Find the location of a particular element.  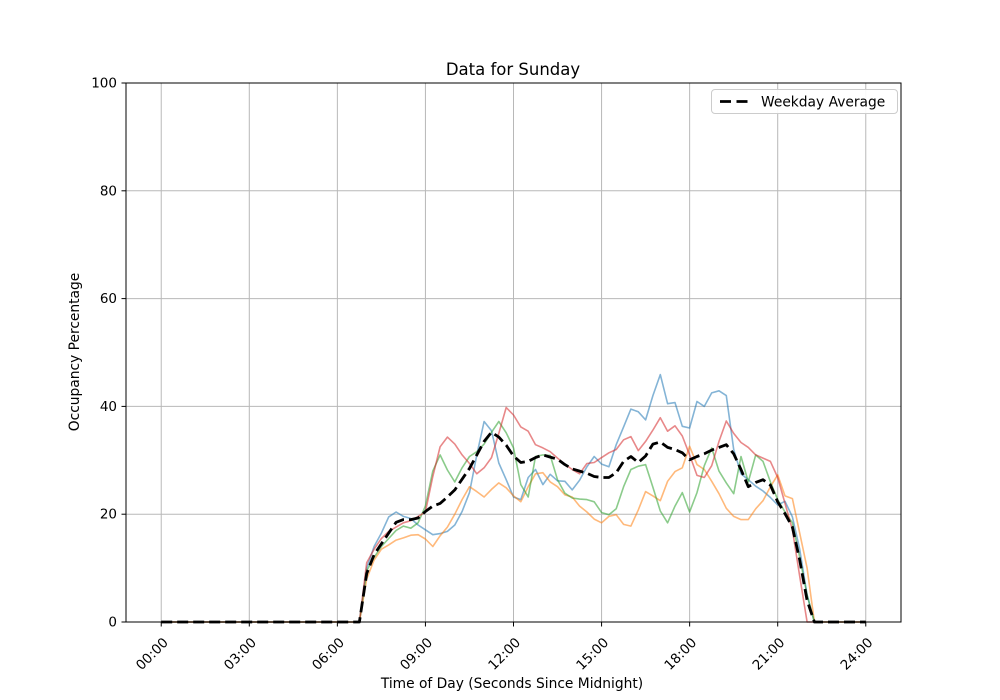

chart-title: Data for Sunday is located at coordinates (513, 69).